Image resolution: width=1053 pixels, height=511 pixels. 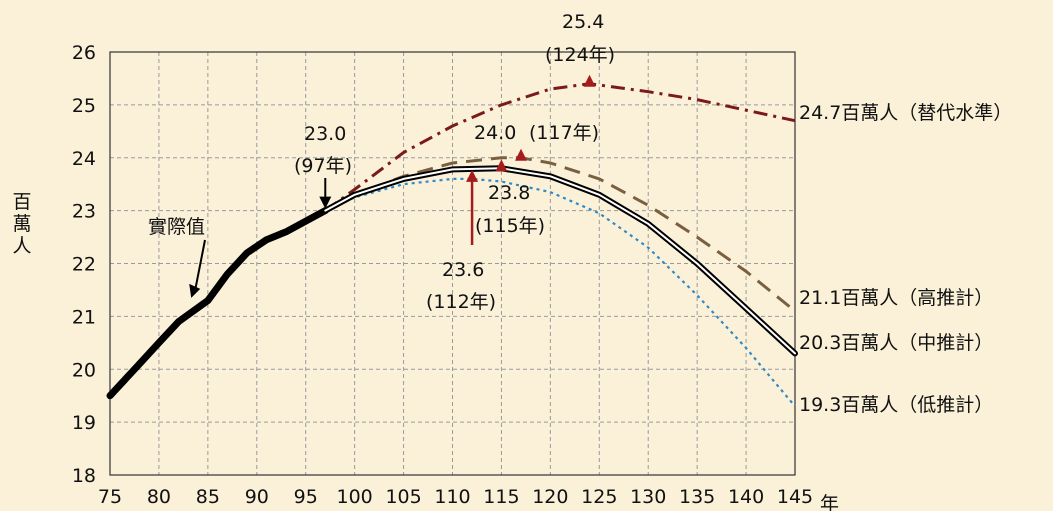 What do you see at coordinates (84, 370) in the screenshot?
I see `y-tick-label: 20` at bounding box center [84, 370].